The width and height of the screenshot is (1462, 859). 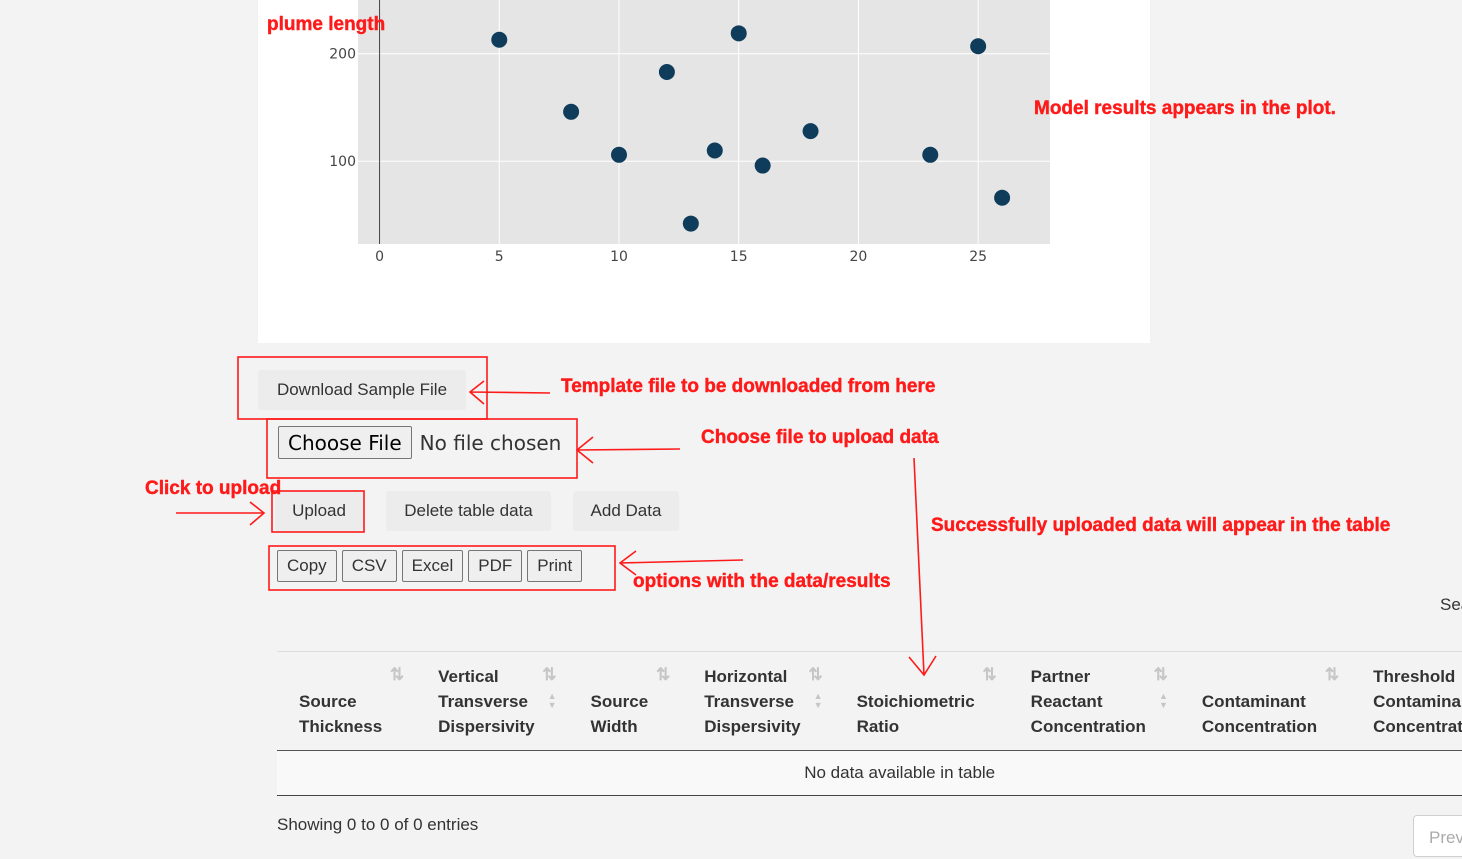 I want to click on column-header: Source Width ⇅, so click(x=625, y=701).